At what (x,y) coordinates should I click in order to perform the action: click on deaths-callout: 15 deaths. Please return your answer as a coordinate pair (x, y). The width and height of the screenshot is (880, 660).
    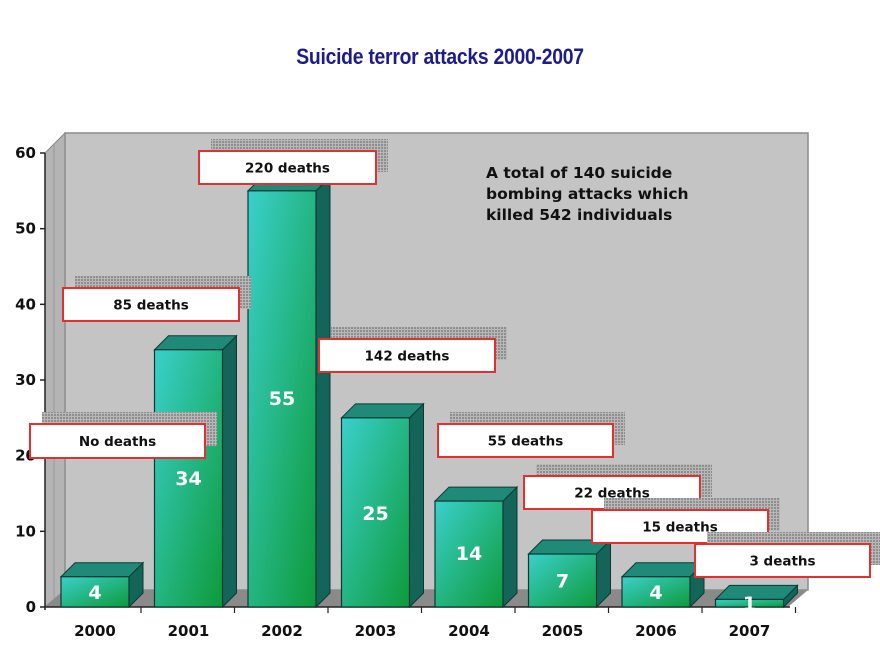
    Looking at the image, I should click on (685, 521).